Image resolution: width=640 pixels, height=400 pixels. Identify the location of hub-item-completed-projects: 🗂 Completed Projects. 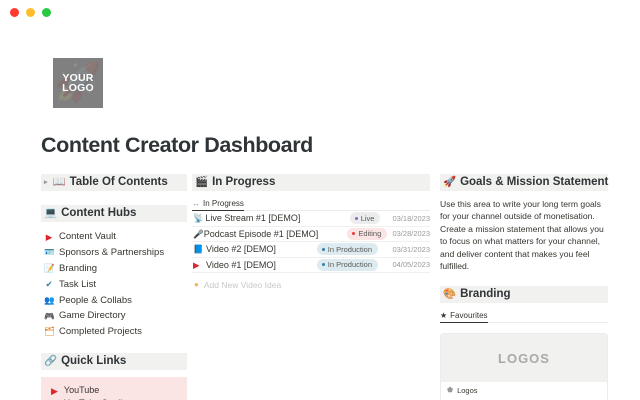
(114, 332).